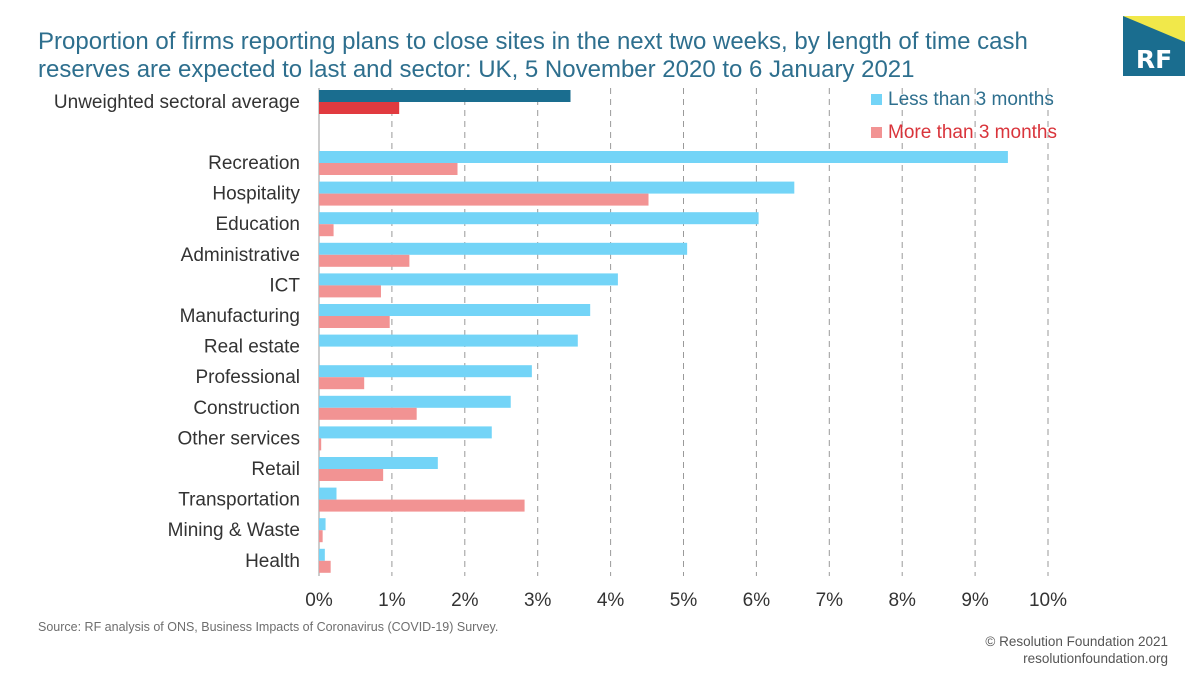  Describe the element at coordinates (177, 102) in the screenshot. I see `category-label: Unweighted sectoral average` at that location.